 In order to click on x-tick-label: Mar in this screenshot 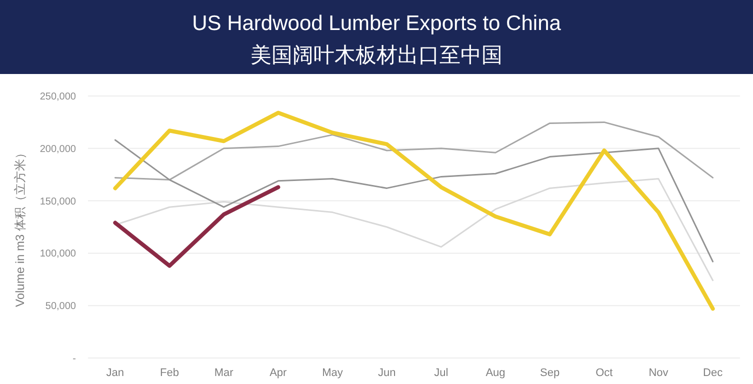, I will do `click(224, 373)`.